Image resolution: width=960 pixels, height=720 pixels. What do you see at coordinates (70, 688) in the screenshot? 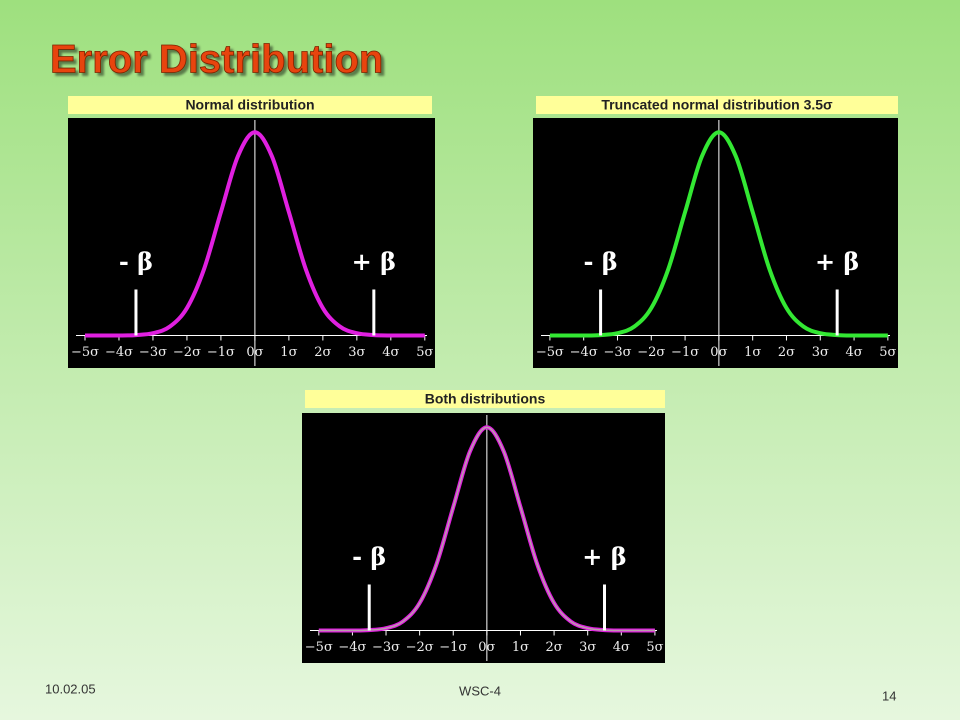
I see `footer-date: 10.02.05` at bounding box center [70, 688].